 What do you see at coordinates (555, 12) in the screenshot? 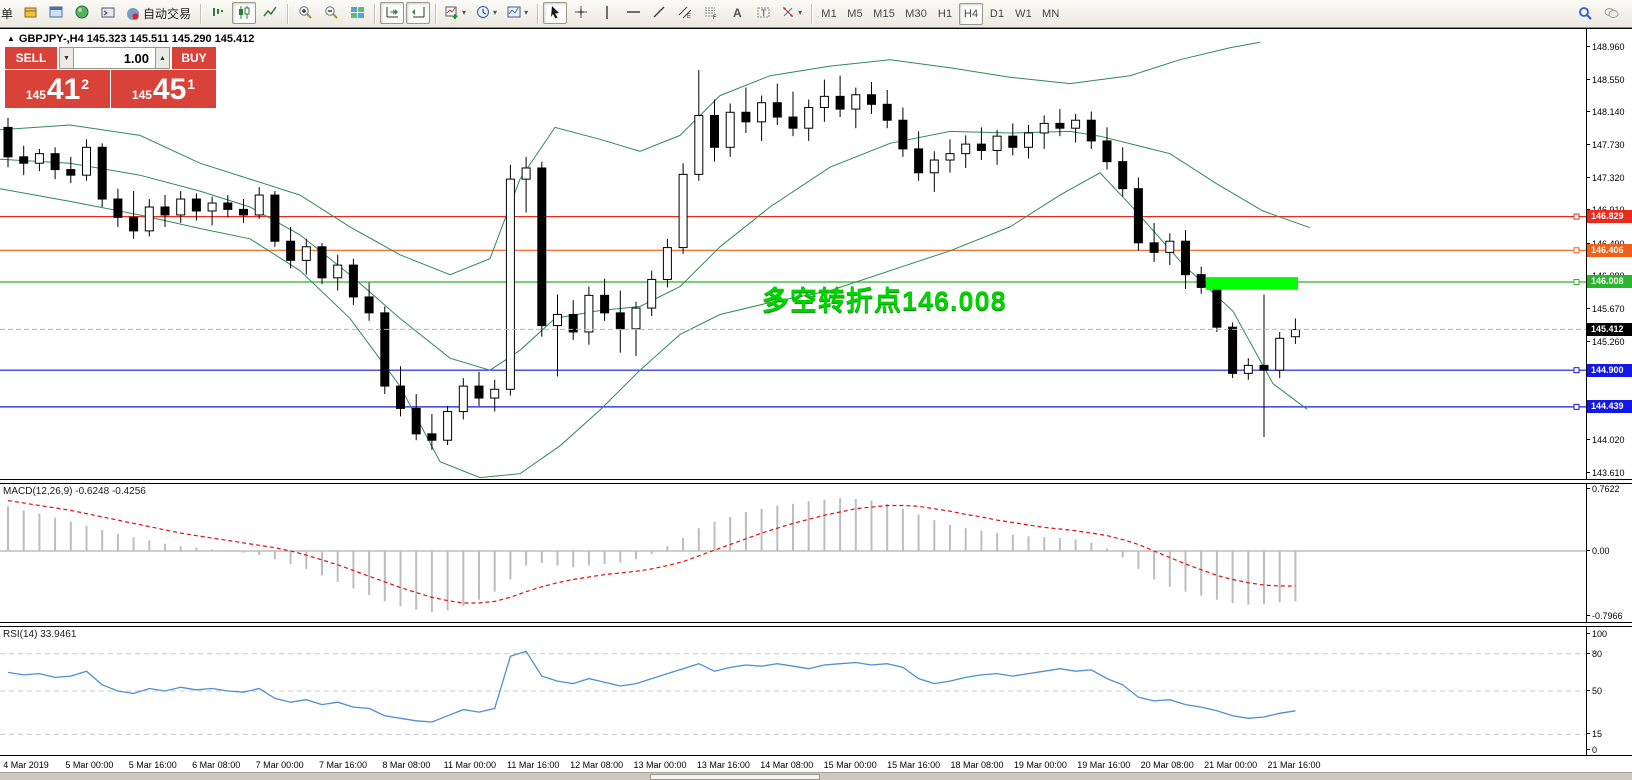
I see `cursor-button` at bounding box center [555, 12].